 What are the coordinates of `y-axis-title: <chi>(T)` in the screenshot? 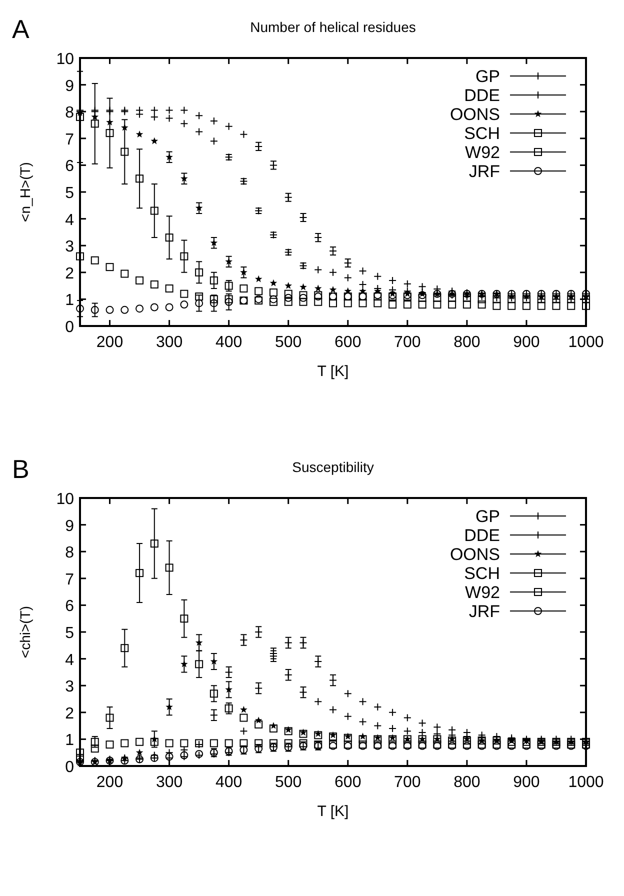 It's located at (25, 632).